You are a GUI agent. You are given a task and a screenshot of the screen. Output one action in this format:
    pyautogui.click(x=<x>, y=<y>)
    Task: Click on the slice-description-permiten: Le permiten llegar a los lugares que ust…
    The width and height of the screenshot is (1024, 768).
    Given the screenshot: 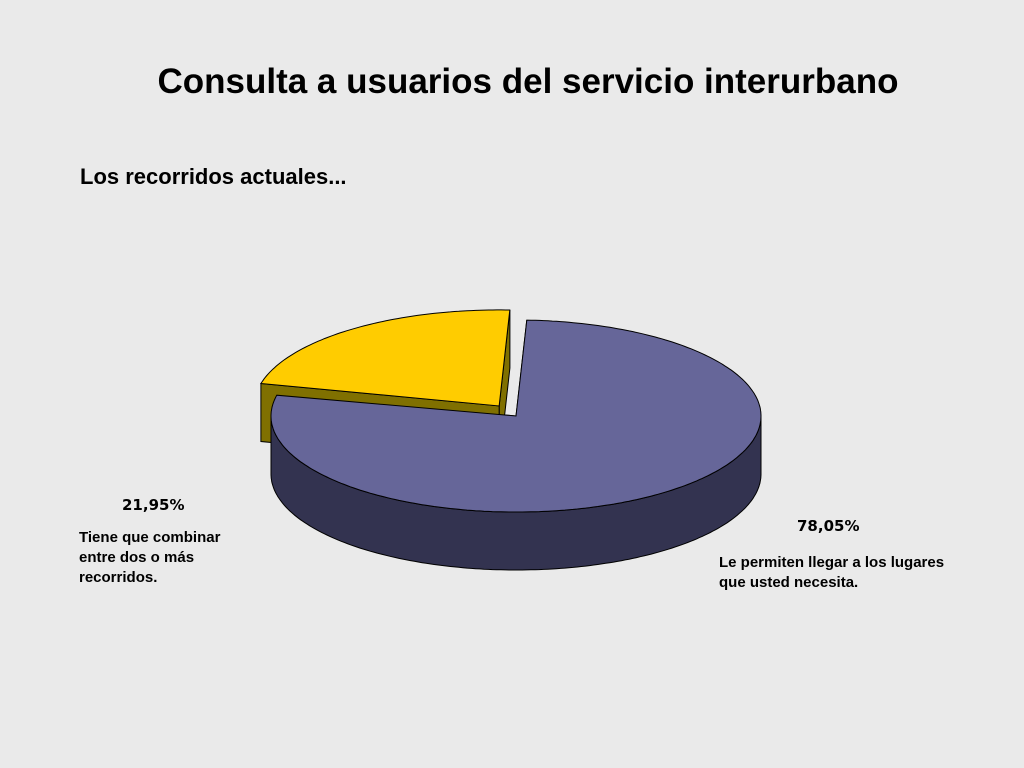 What is the action you would take?
    pyautogui.click(x=832, y=572)
    